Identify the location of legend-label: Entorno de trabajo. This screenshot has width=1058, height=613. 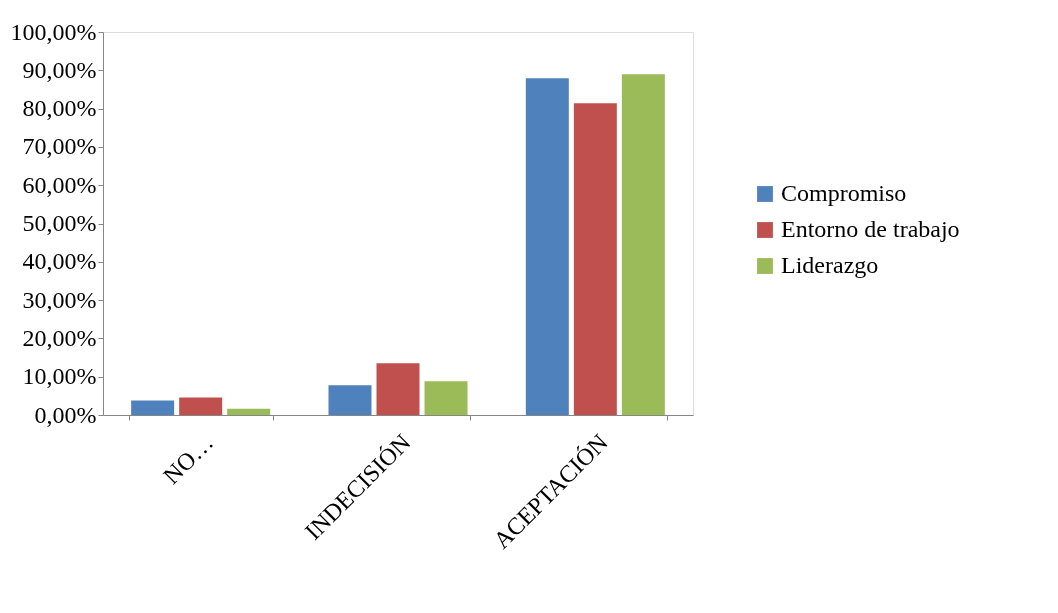
(870, 229).